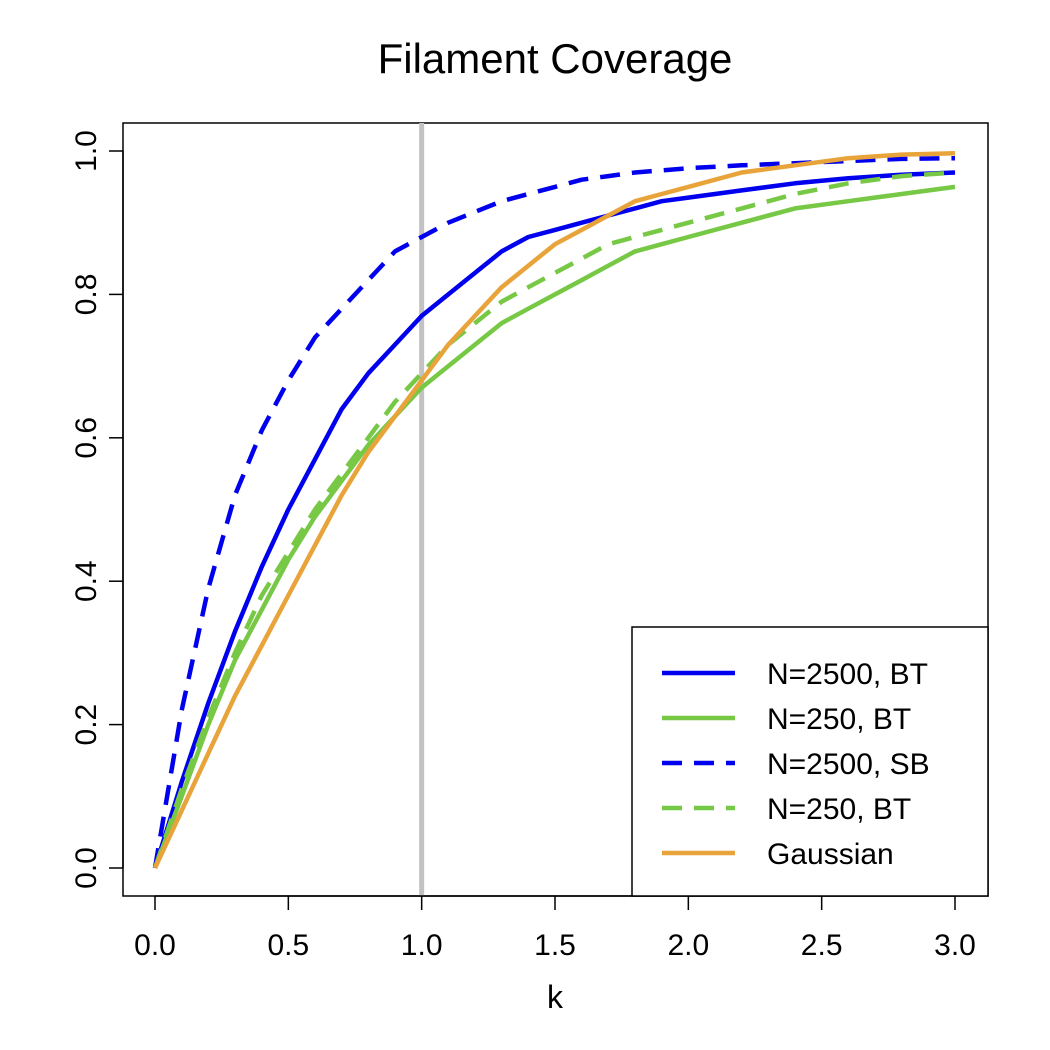  What do you see at coordinates (555, 997) in the screenshot?
I see `x-axis-label: k` at bounding box center [555, 997].